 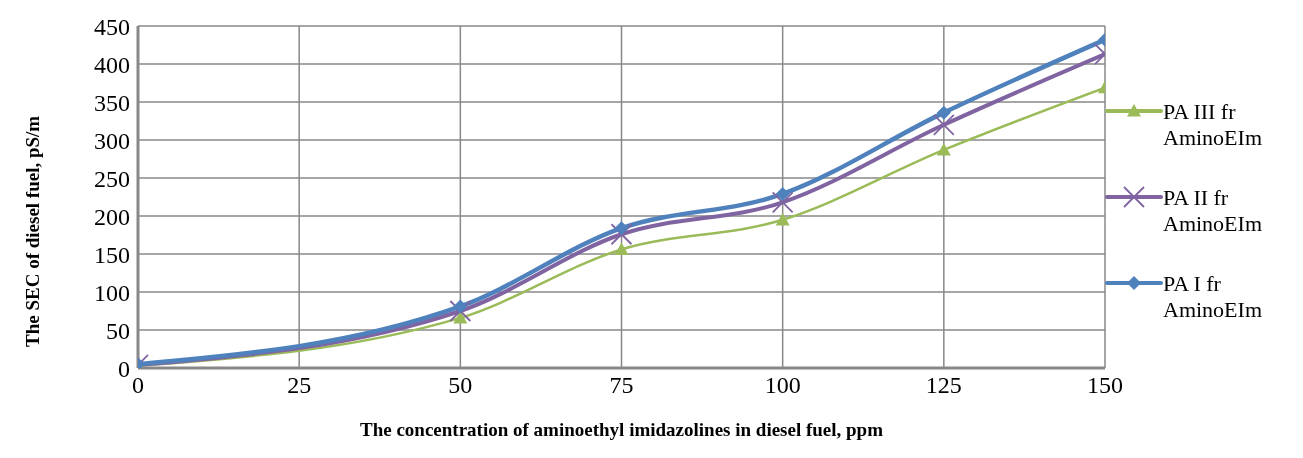 I want to click on legend-label: PA II fr AminoEIm, so click(x=1213, y=211).